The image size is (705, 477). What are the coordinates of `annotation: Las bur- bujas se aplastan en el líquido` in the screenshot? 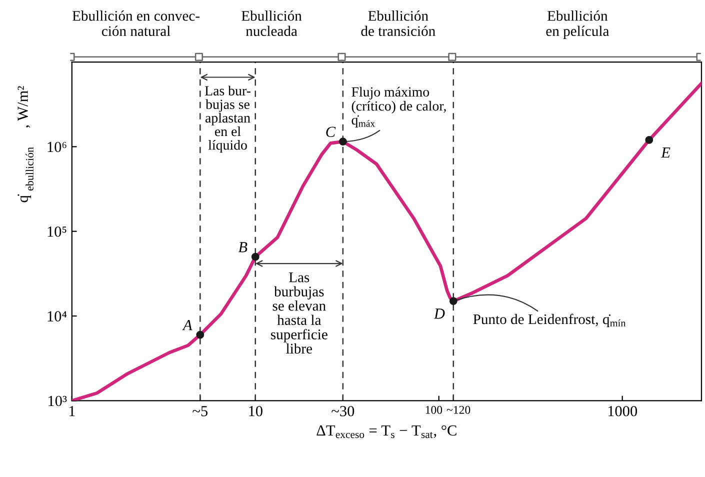 It's located at (227, 119).